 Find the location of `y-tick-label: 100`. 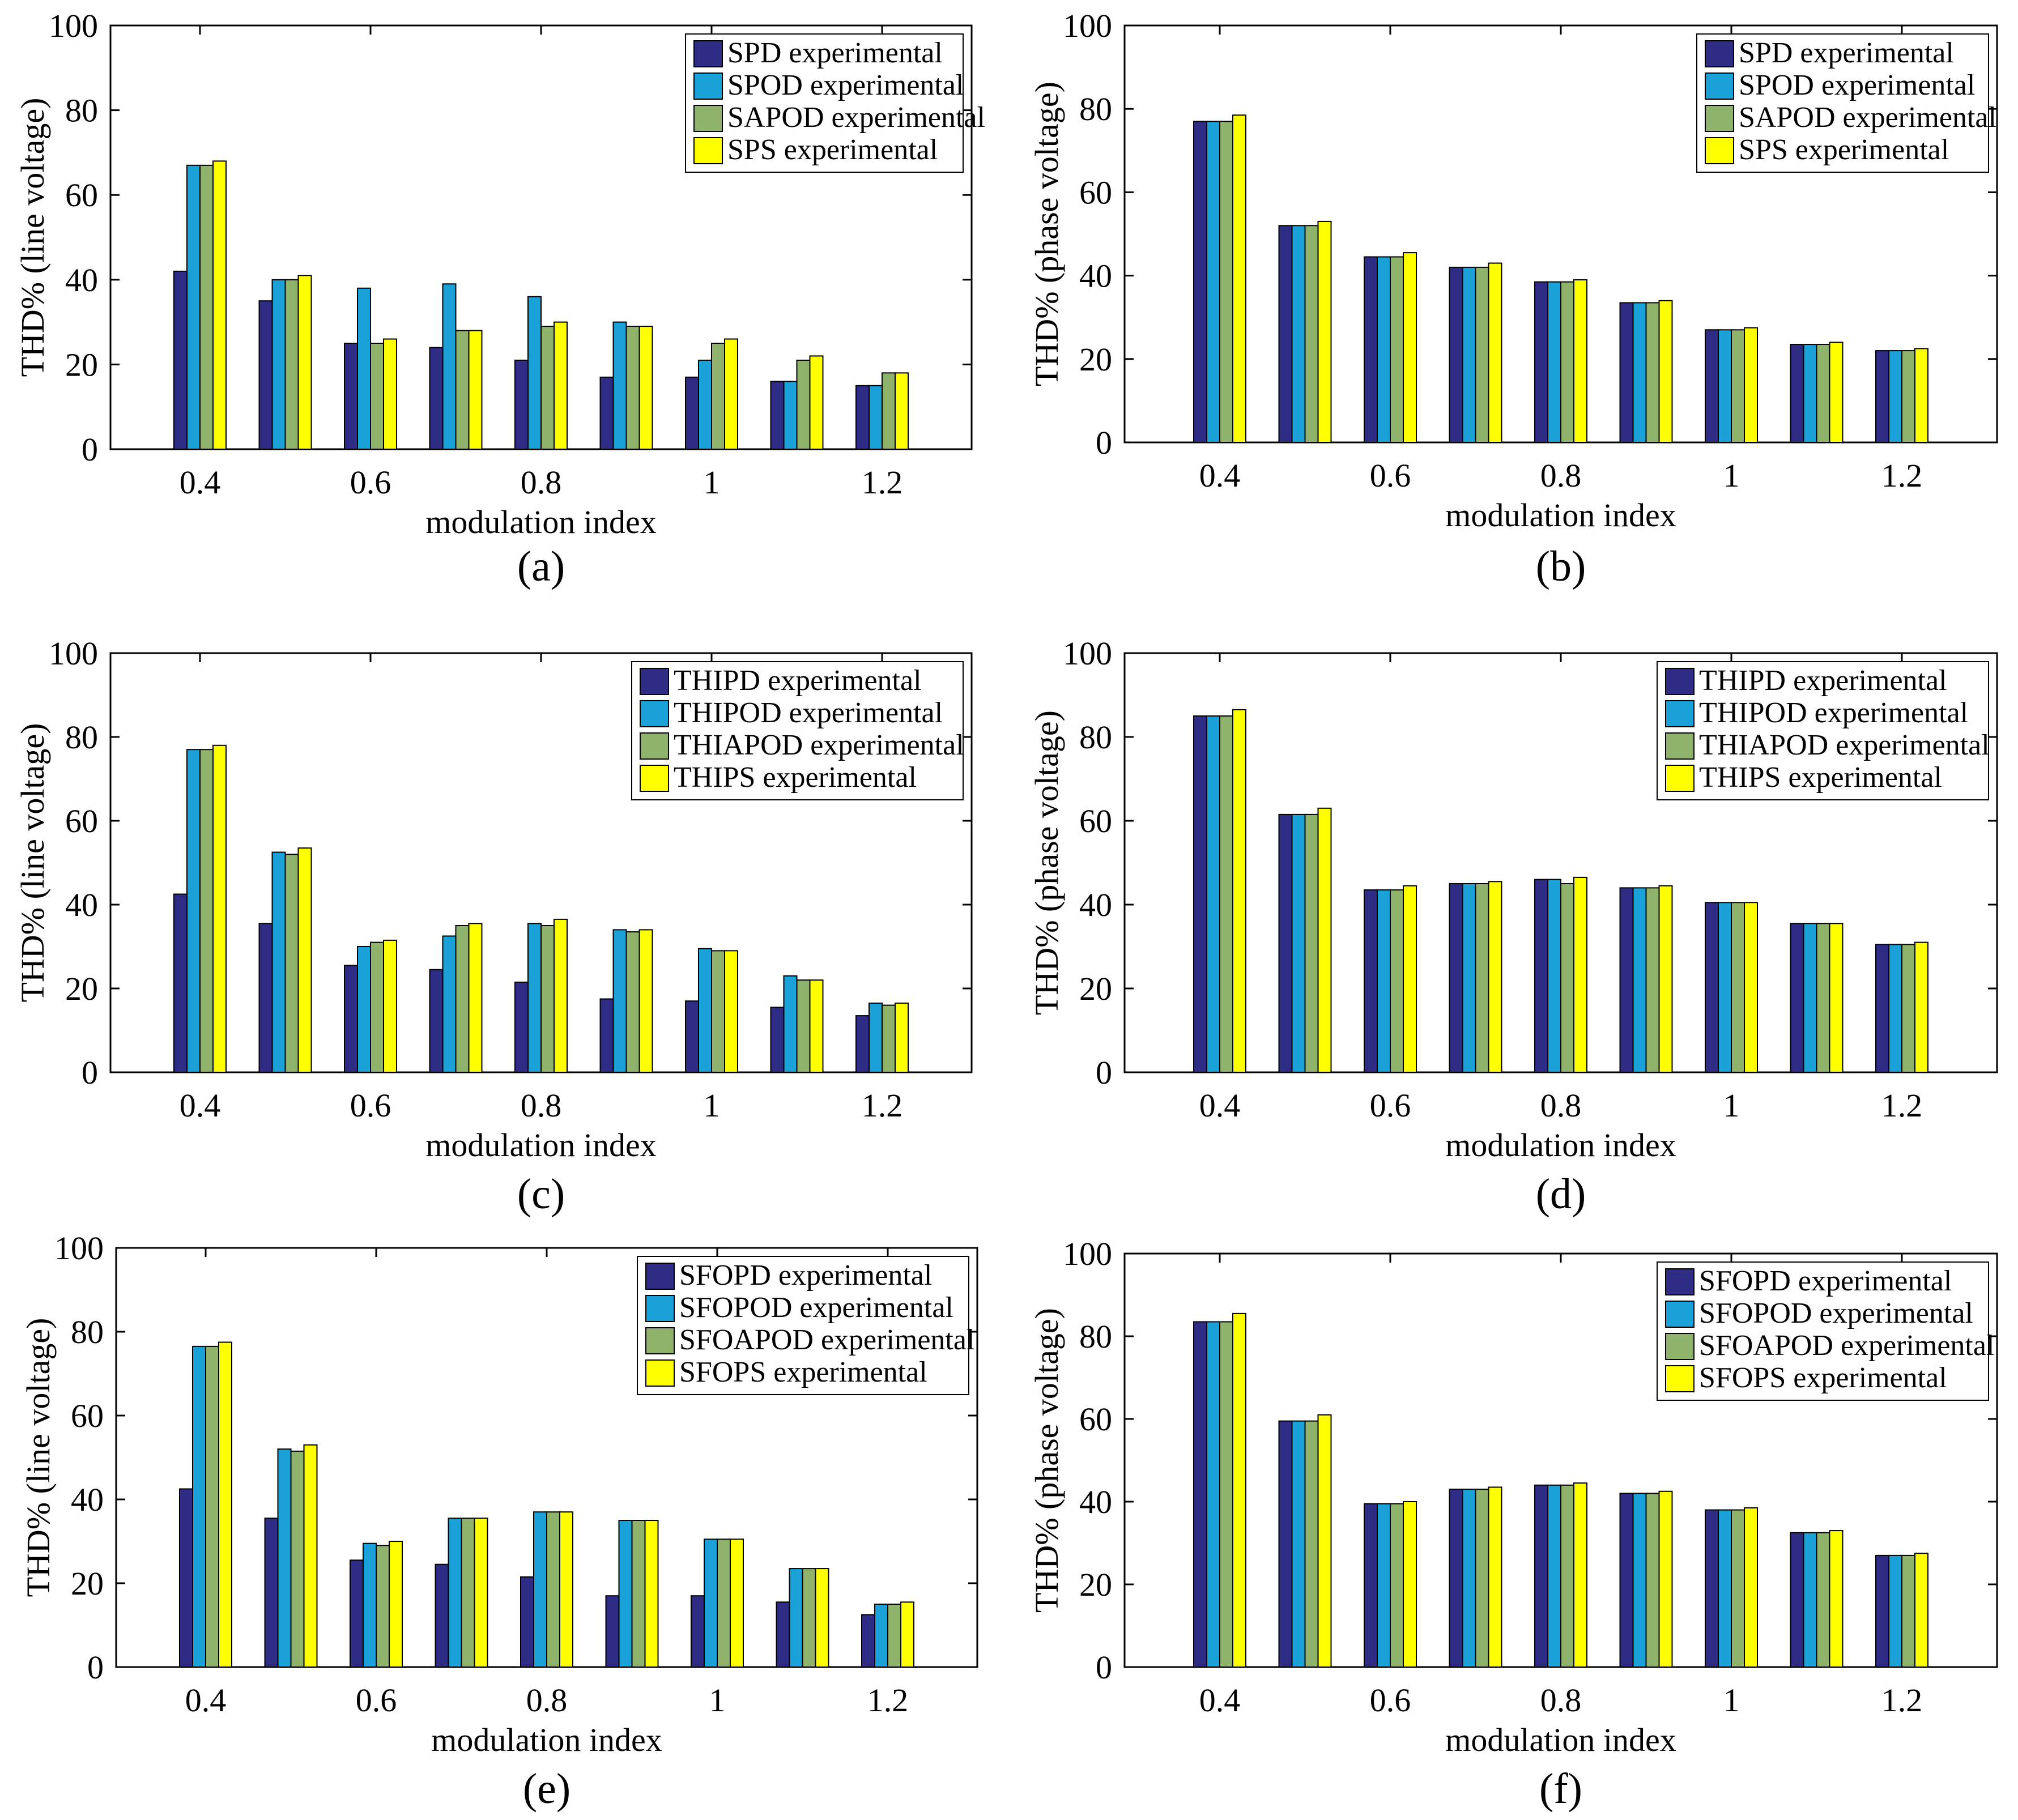

y-tick-label: 100 is located at coordinates (73, 653).